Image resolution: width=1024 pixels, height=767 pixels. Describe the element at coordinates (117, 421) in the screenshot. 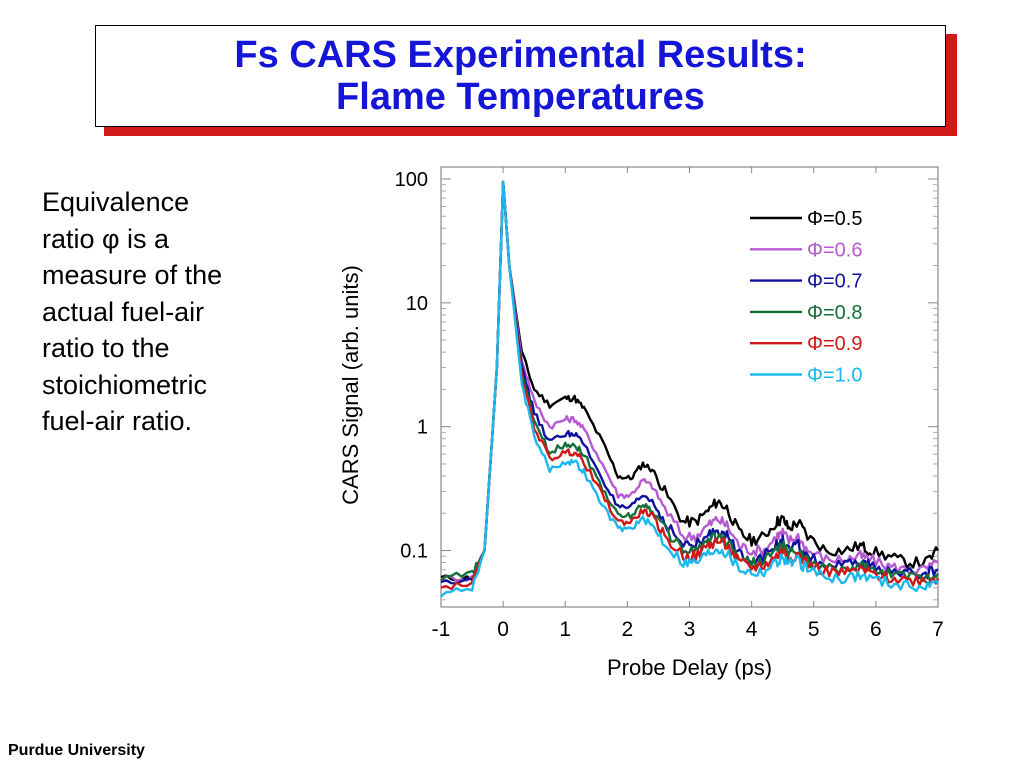

I see `body-line-7: fuel-air ratio.` at that location.